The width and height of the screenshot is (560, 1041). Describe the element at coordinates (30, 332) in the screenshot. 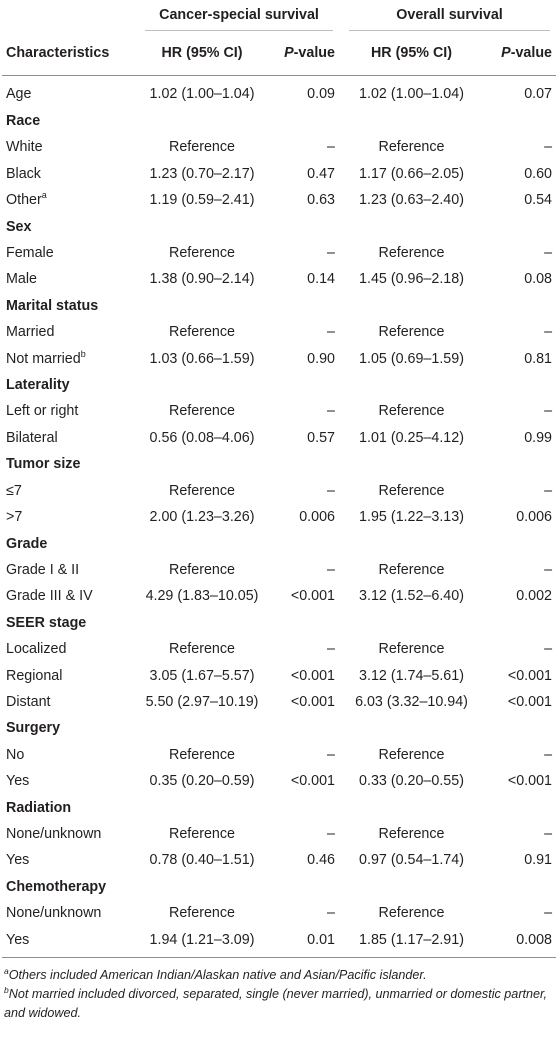

I see `characteristic-label: Married` at that location.